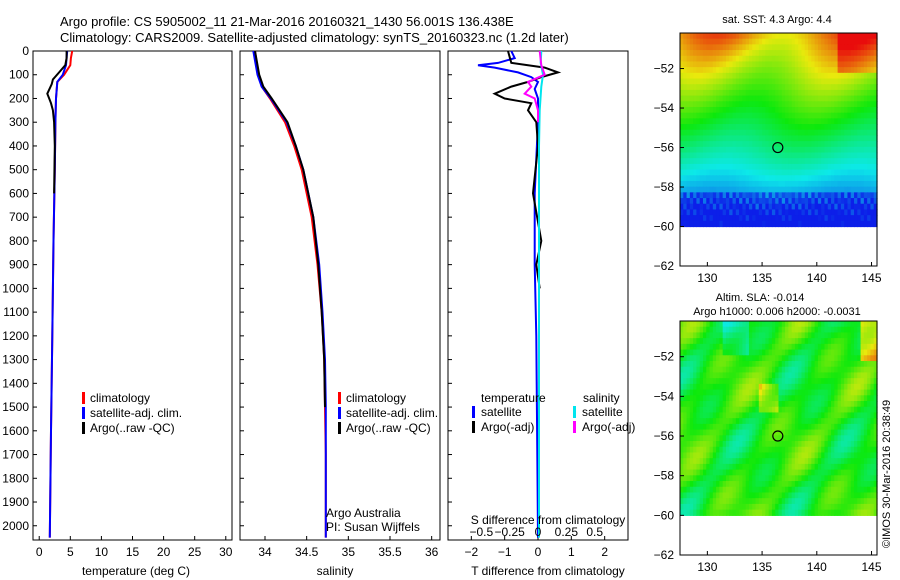 The image size is (900, 580). What do you see at coordinates (15, 383) in the screenshot?
I see `y-tick-label: 1400` at bounding box center [15, 383].